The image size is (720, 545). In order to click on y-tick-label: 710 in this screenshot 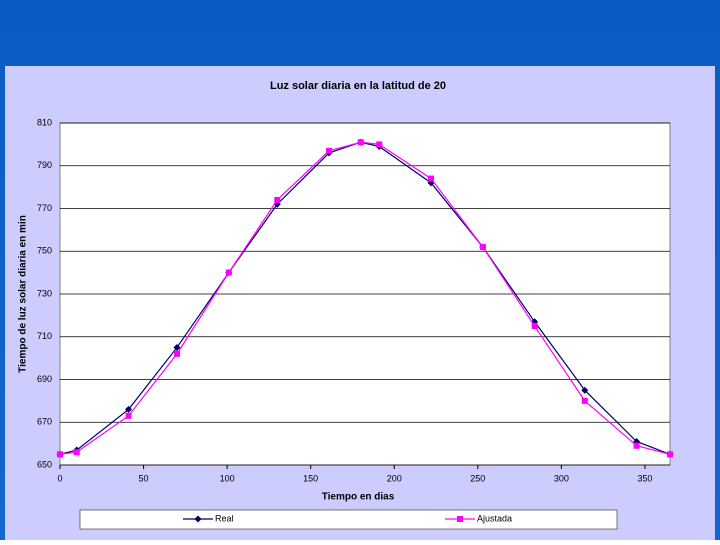, I will do `click(44, 336)`.